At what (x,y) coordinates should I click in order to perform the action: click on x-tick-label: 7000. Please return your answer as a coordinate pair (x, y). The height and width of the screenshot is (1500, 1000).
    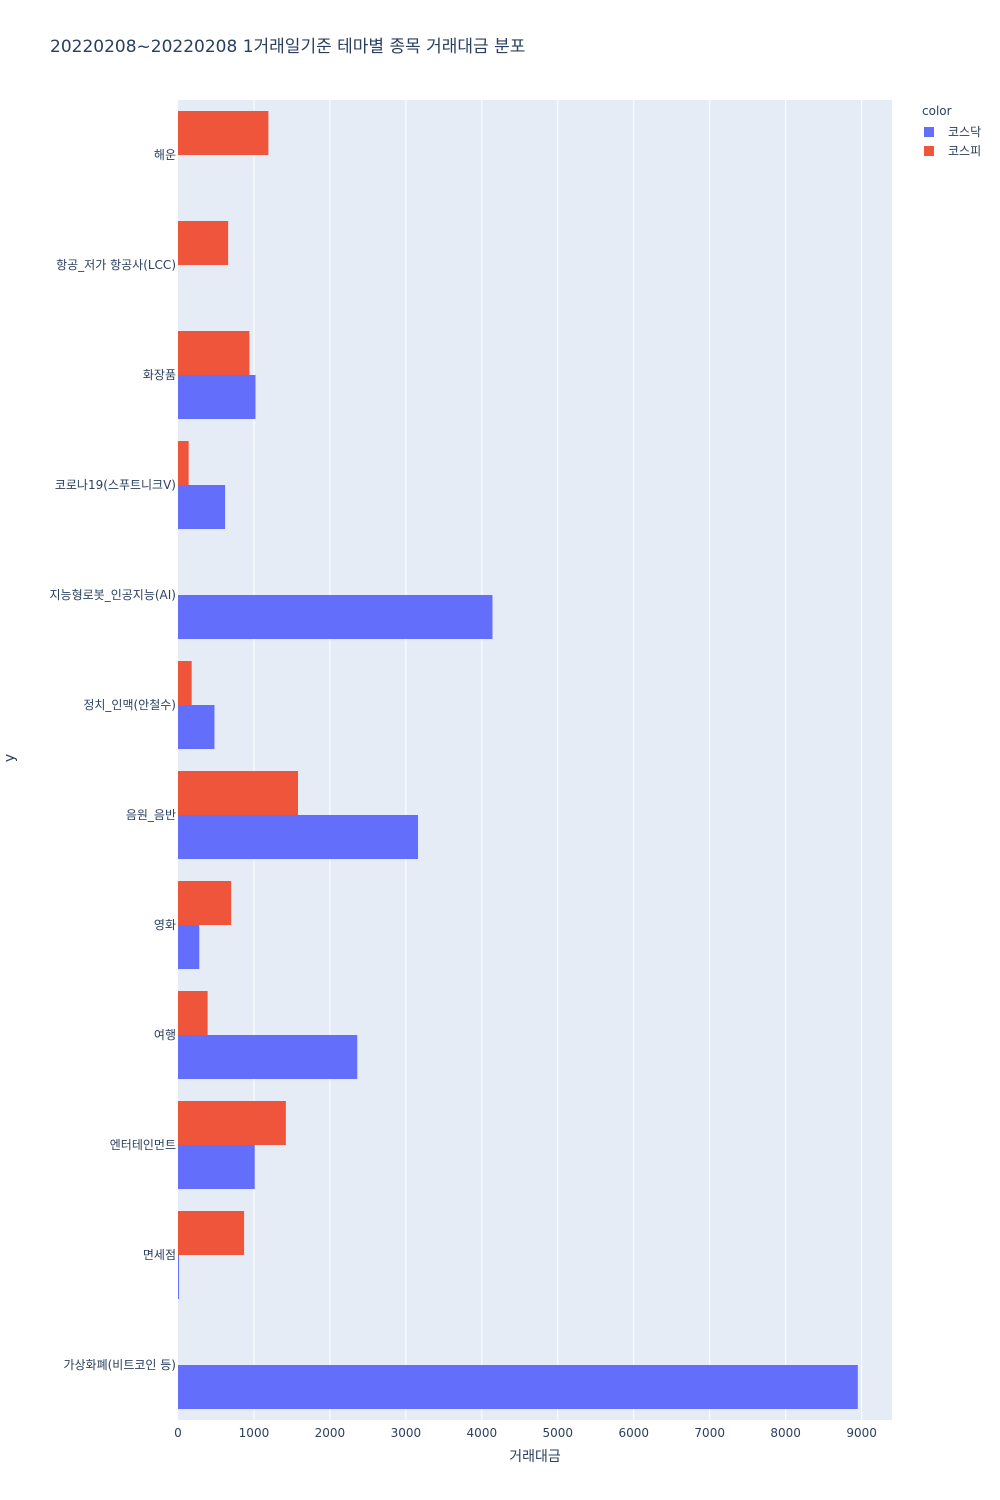
    Looking at the image, I should click on (709, 1433).